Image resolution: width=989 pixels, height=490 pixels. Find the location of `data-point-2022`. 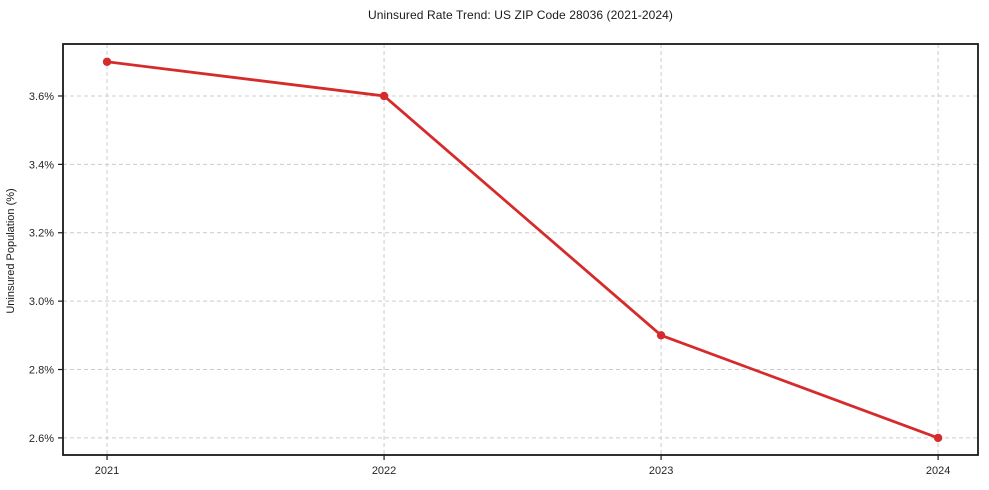

data-point-2022 is located at coordinates (384, 96).